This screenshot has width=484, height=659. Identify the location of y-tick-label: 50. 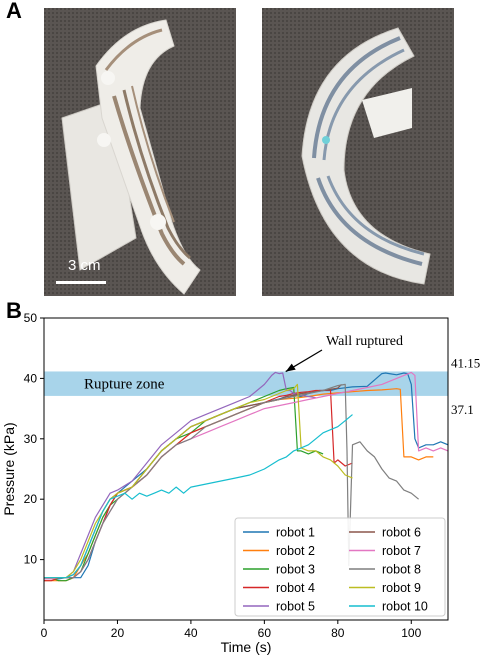
(31, 318).